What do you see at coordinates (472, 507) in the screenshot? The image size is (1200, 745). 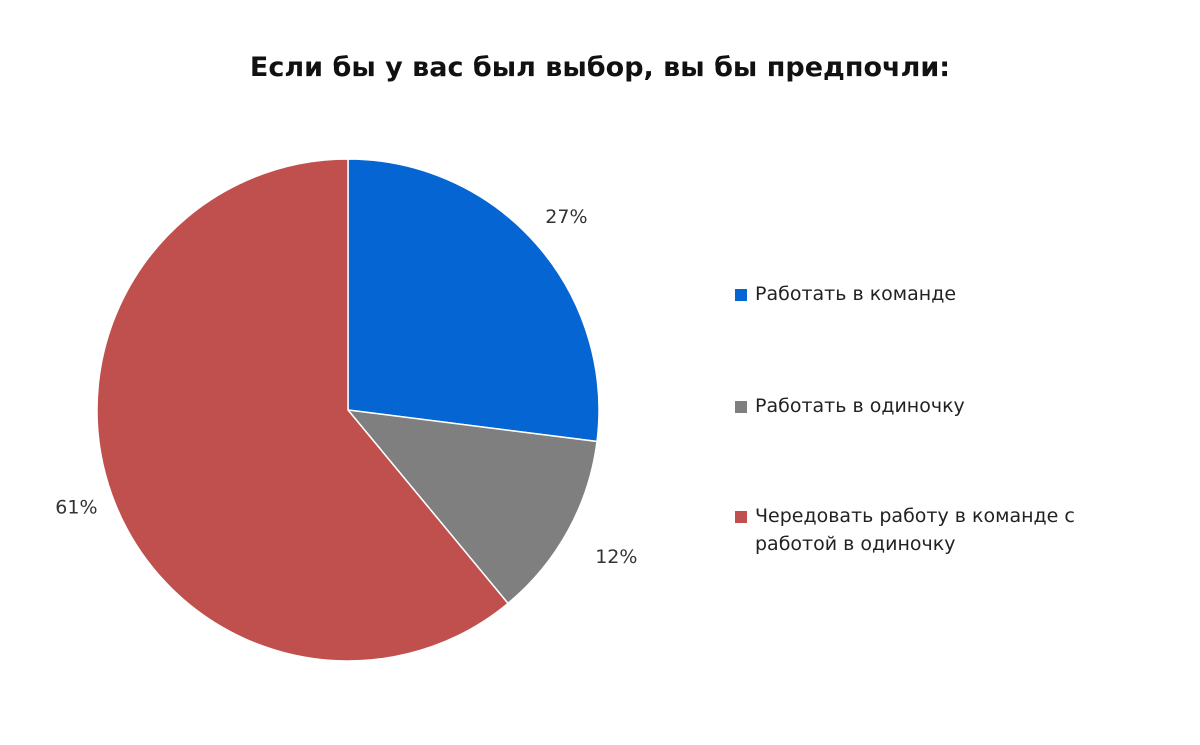 I see `pie-slice-alone` at bounding box center [472, 507].